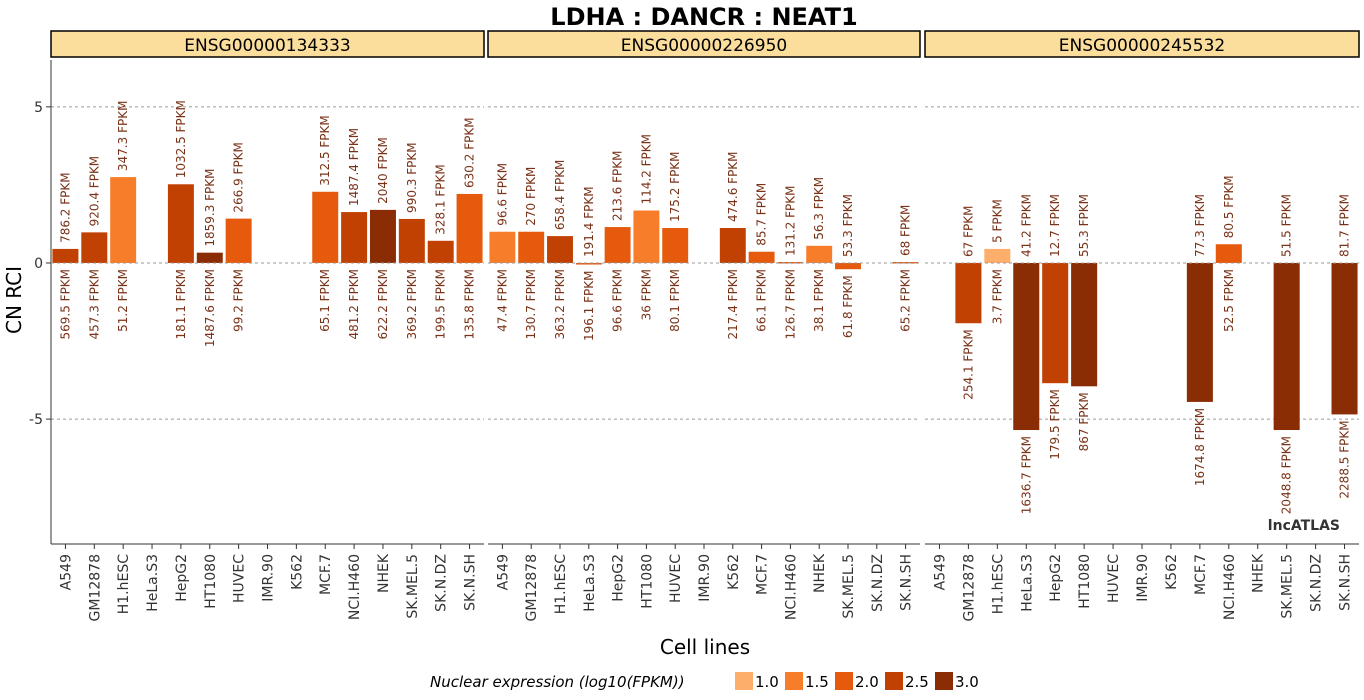 The height and width of the screenshot is (700, 1364). What do you see at coordinates (968, 364) in the screenshot?
I see `bar-label-bottom: 254.1 FPKM` at bounding box center [968, 364].